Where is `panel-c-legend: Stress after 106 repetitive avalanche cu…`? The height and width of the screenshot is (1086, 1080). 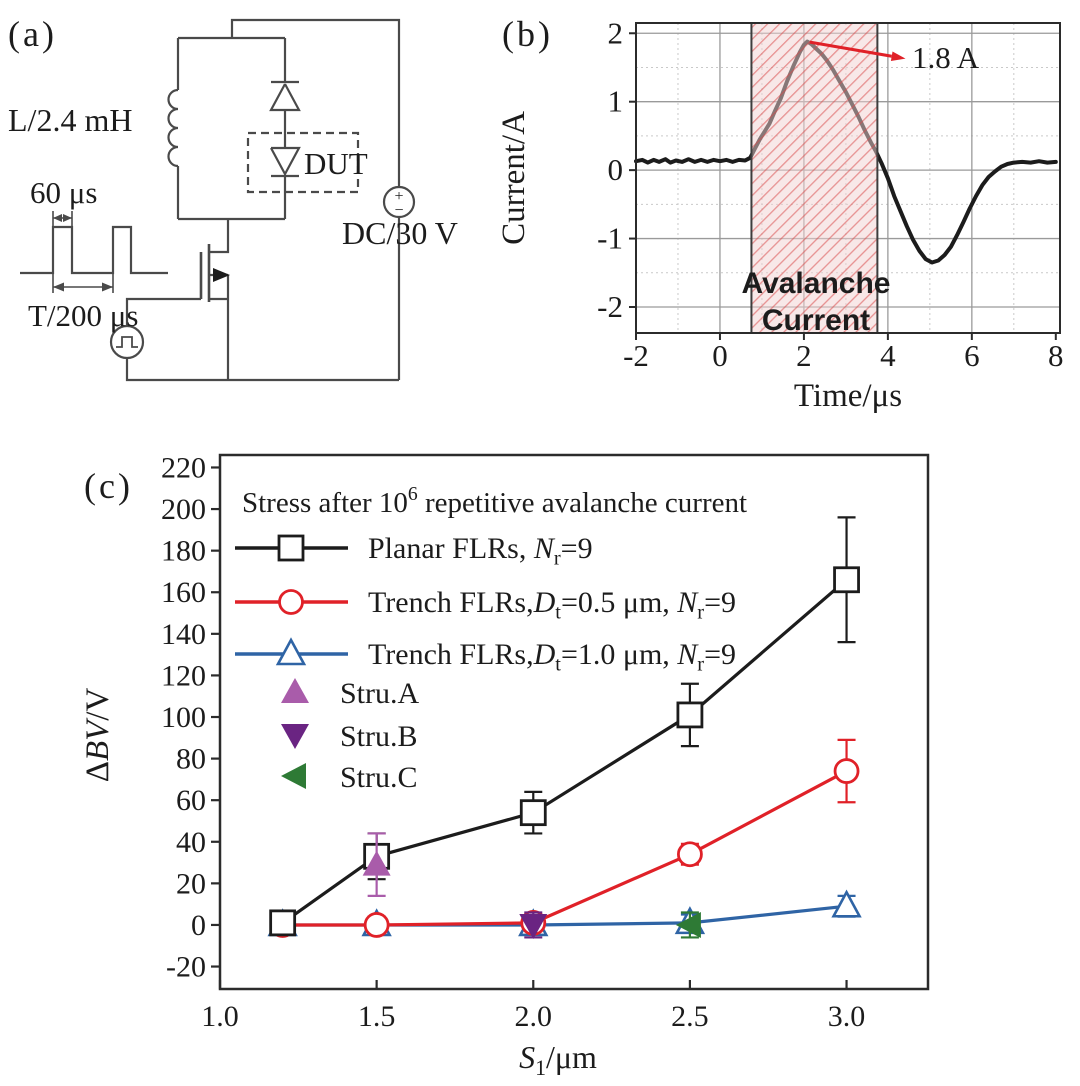 panel-c-legend: Stress after 106 repetitive avalanche cu… is located at coordinates (491, 638).